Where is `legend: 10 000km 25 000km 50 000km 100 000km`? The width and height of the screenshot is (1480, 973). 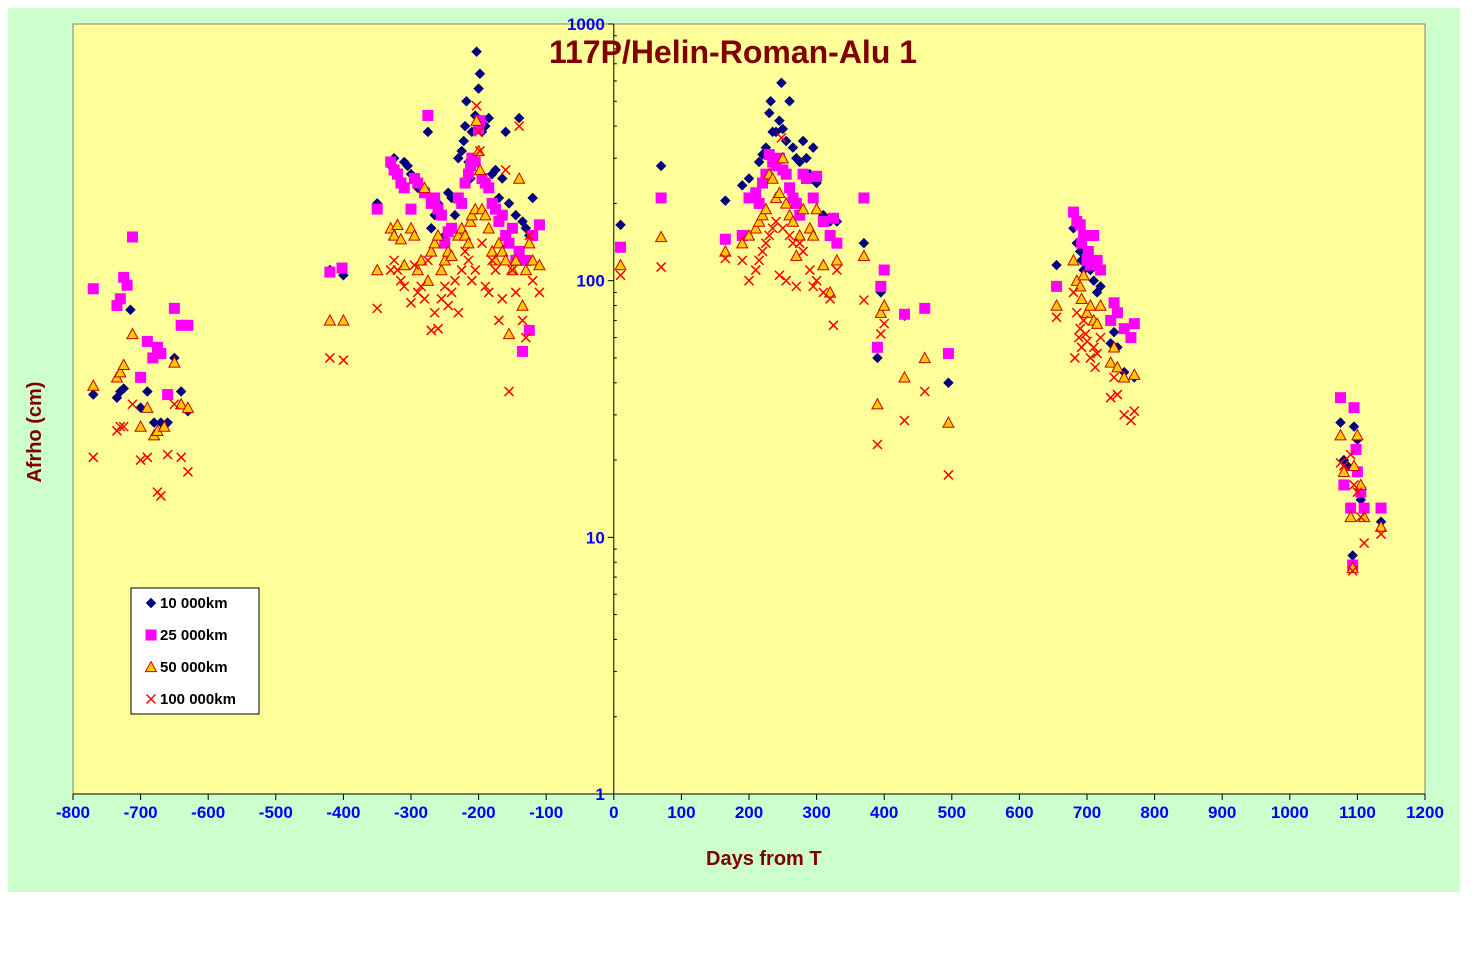 legend: 10 000km 25 000km 50 000km 100 000km is located at coordinates (195, 651).